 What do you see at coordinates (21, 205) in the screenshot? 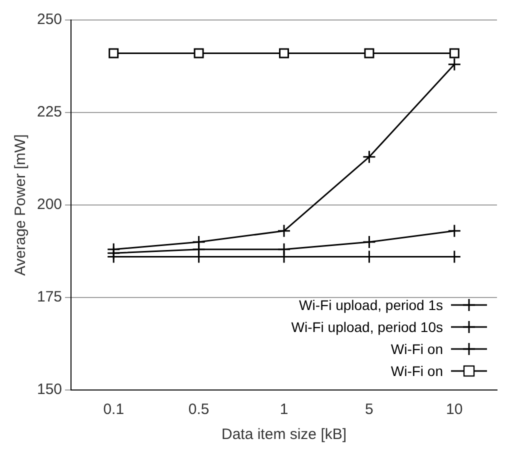
I see `y-axis-title: Average Power [mW]` at bounding box center [21, 205].